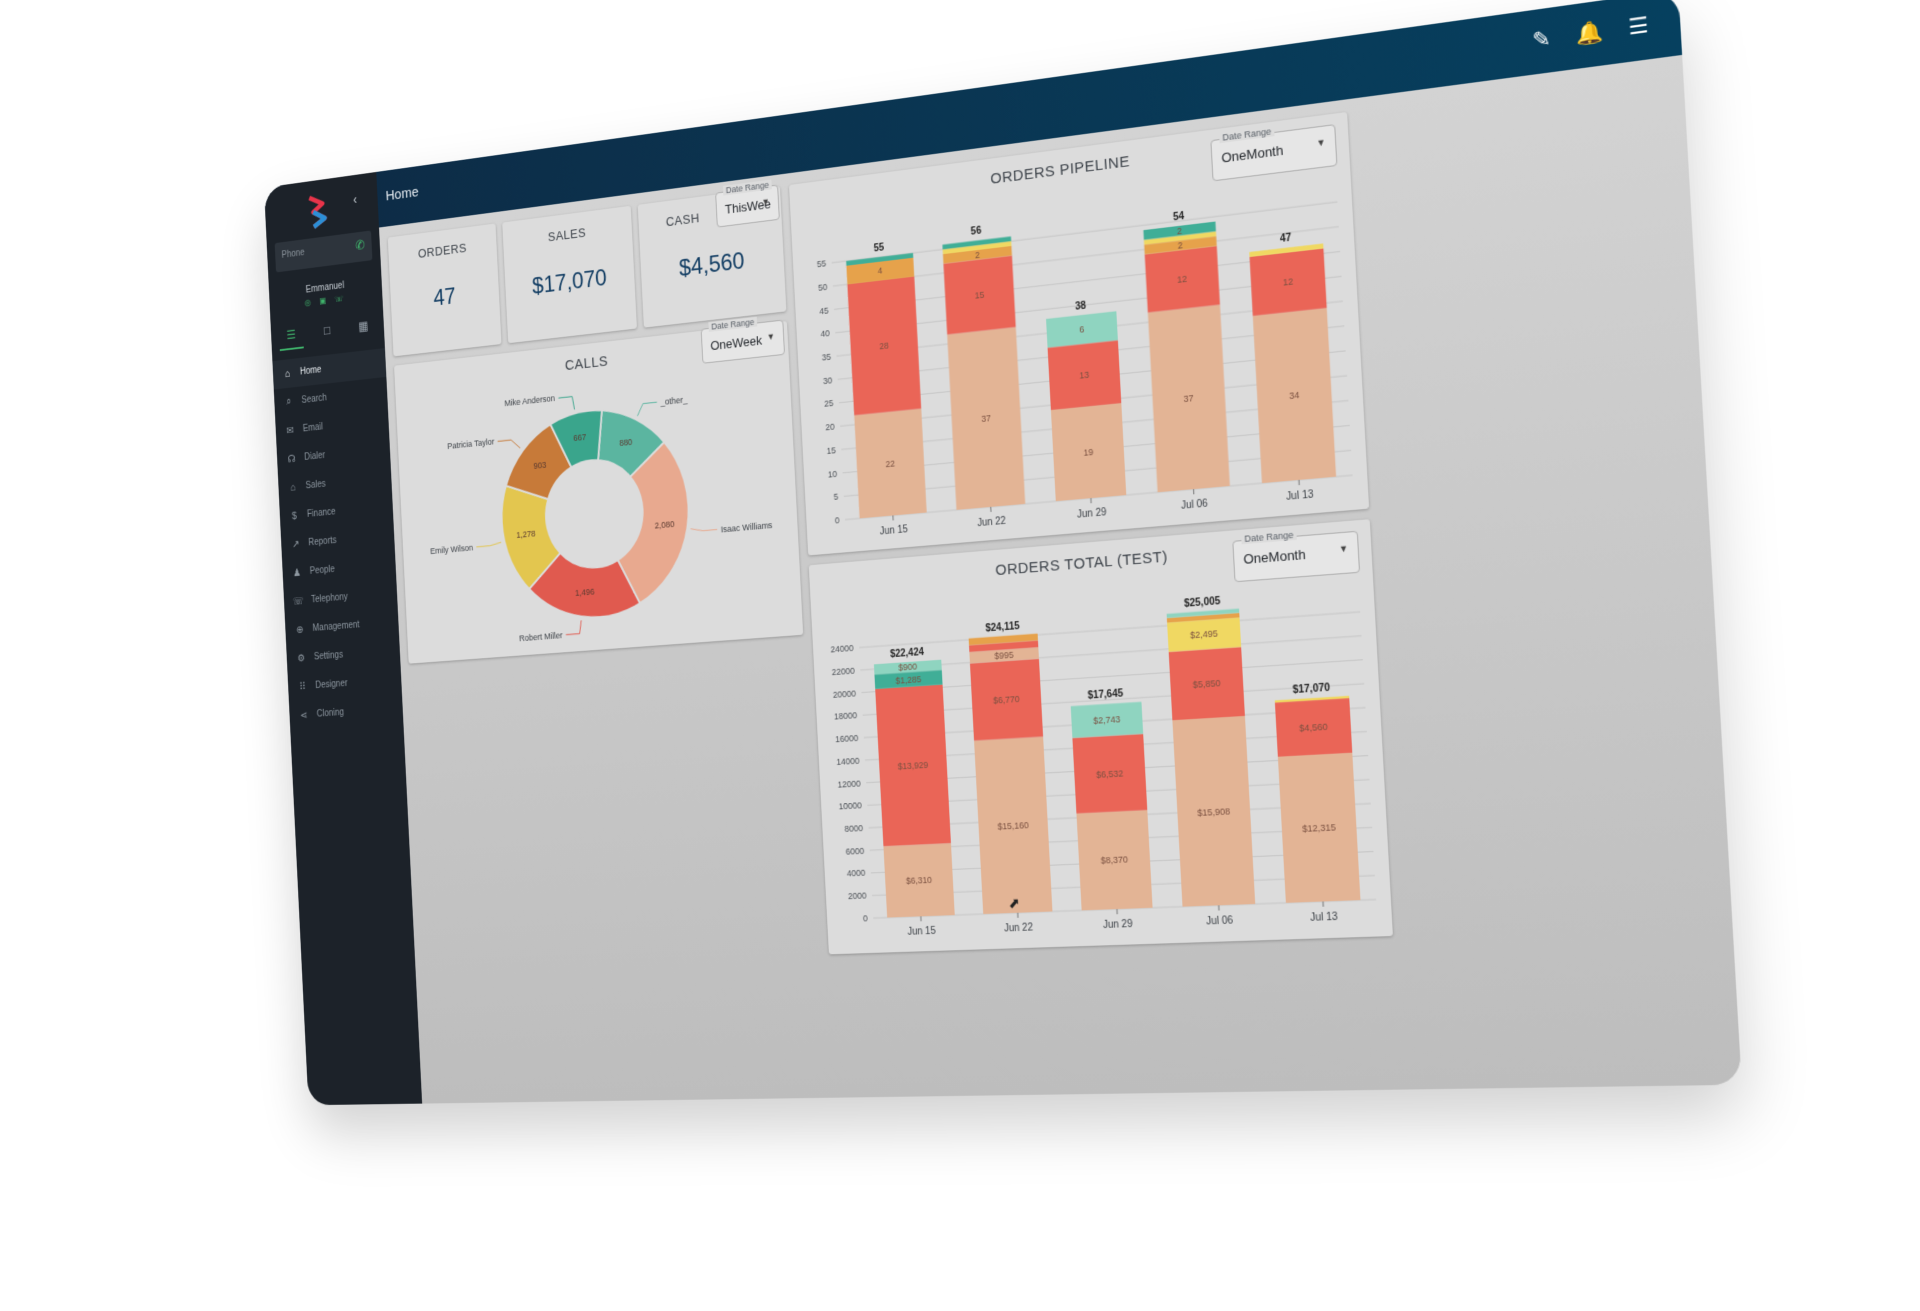  Describe the element at coordinates (712, 264) in the screenshot. I see `cash-value: $4,560` at that location.